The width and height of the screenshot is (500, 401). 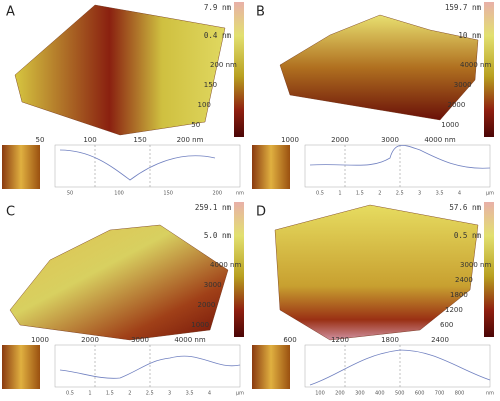 What do you see at coordinates (420, 394) in the screenshot?
I see `profile-tick: 600` at bounding box center [420, 394].